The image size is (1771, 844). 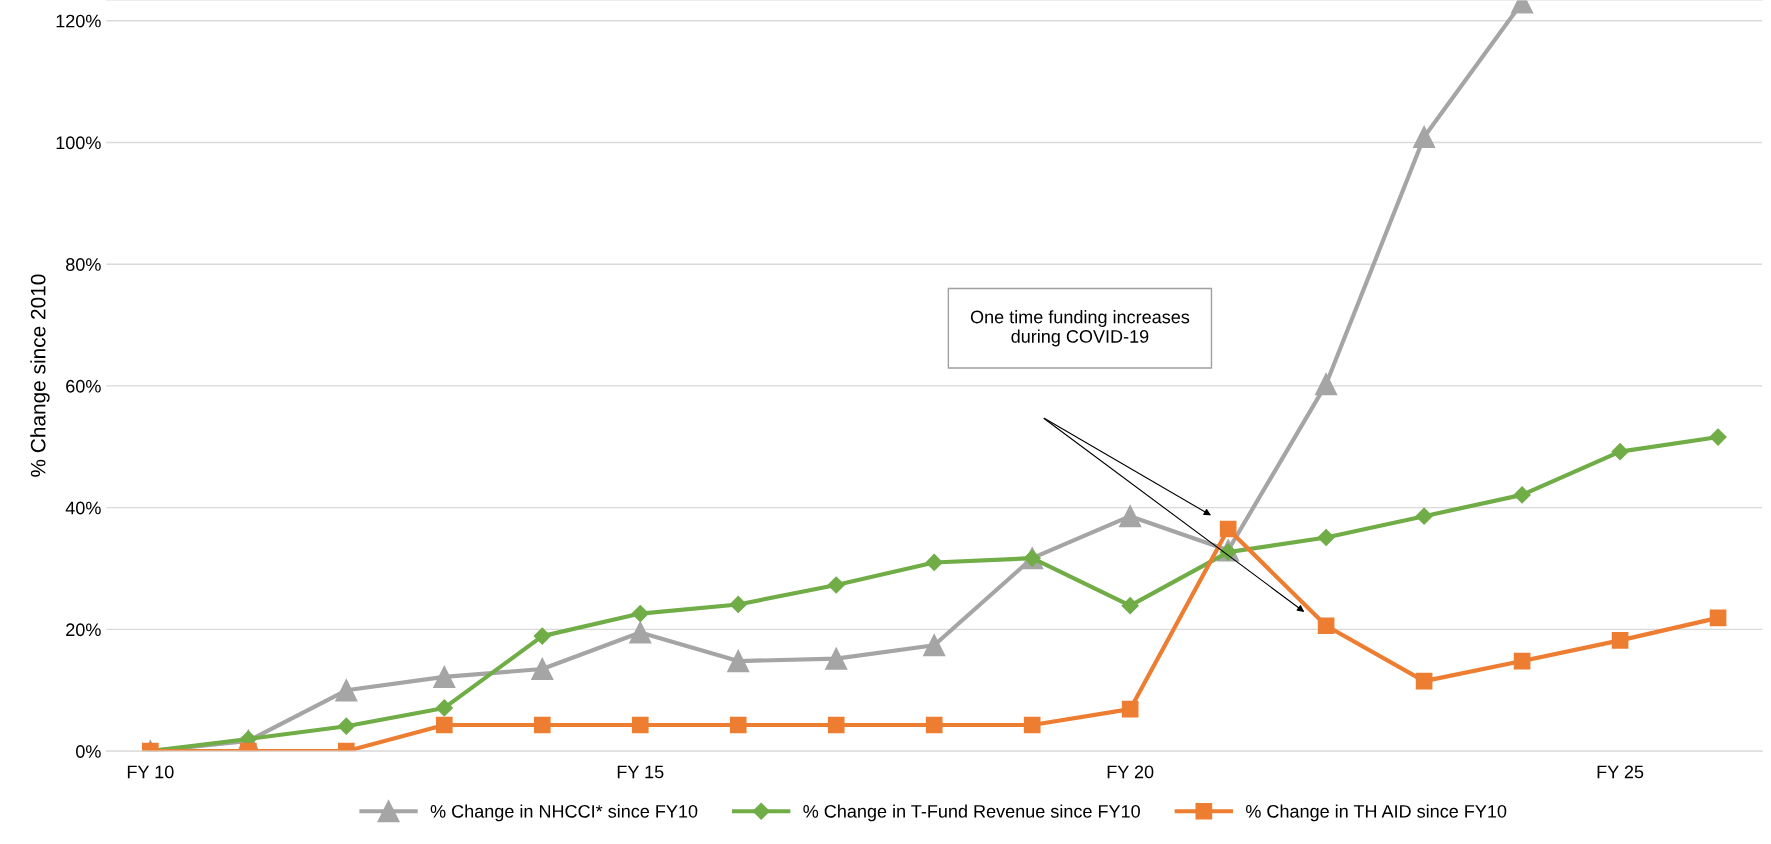 I want to click on legend-label: % Change in T-Fund Revenue since FY10, so click(x=971, y=813).